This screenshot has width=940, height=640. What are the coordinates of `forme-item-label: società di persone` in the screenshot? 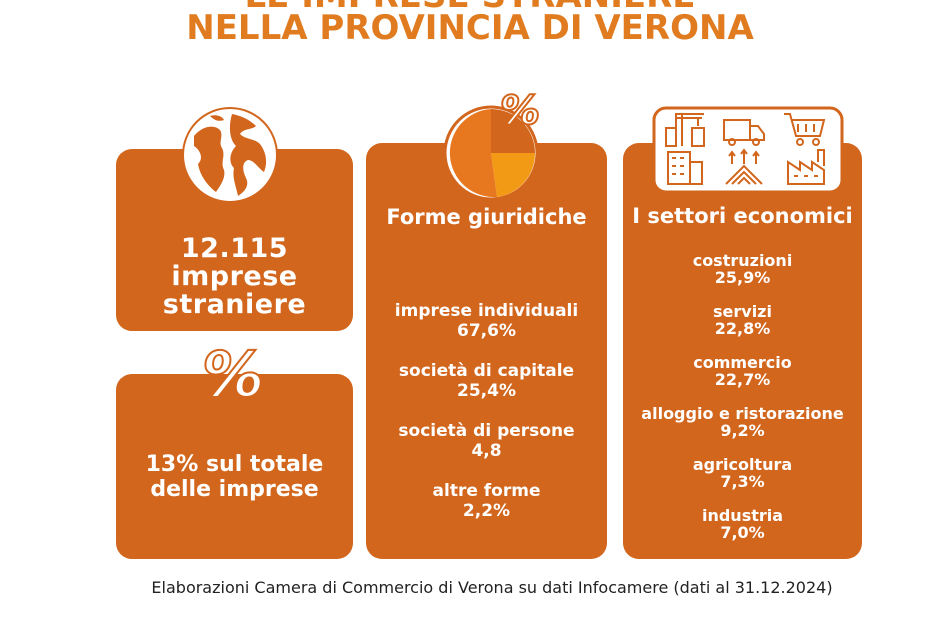 It's located at (486, 431).